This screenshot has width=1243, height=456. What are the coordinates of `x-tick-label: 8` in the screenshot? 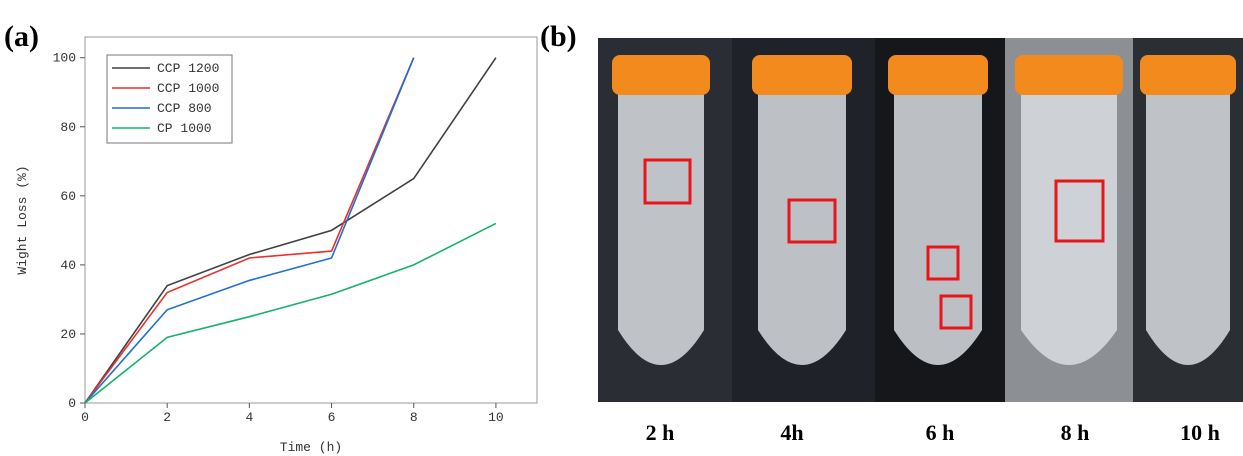 It's located at (414, 417).